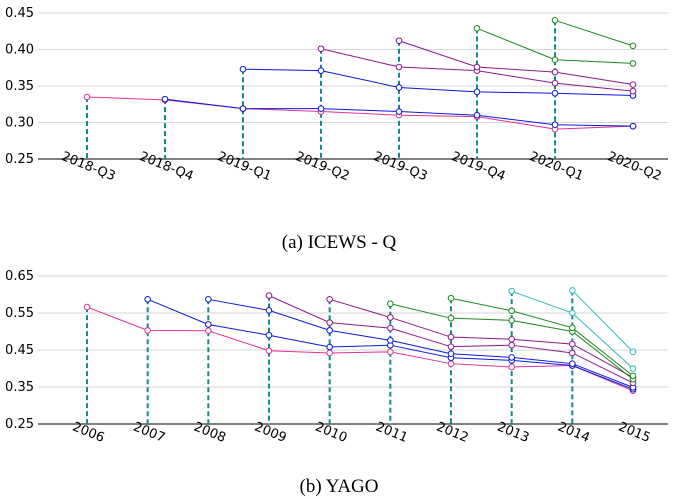 Image resolution: width=678 pixels, height=499 pixels. What do you see at coordinates (19, 276) in the screenshot?
I see `y-tick-label: 0.65` at bounding box center [19, 276].